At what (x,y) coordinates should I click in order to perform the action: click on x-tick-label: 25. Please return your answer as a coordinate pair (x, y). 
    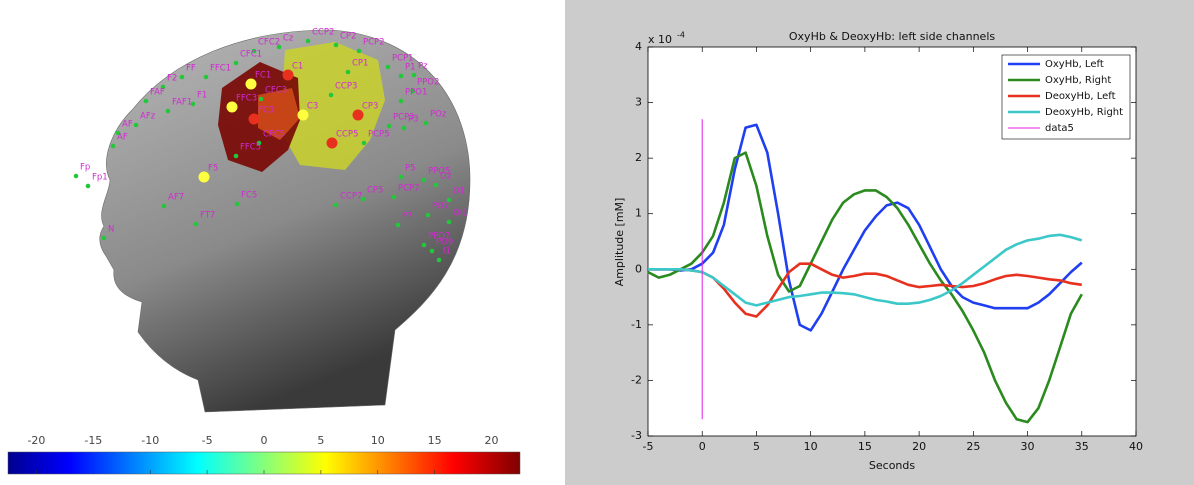
    Looking at the image, I should click on (973, 446).